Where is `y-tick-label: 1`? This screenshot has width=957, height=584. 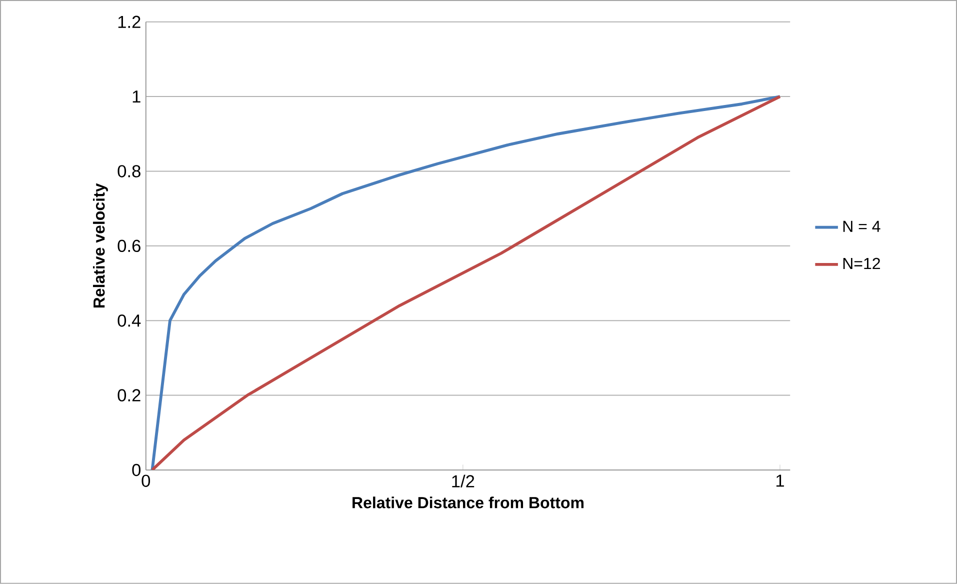
y-tick-label: 1 is located at coordinates (136, 96).